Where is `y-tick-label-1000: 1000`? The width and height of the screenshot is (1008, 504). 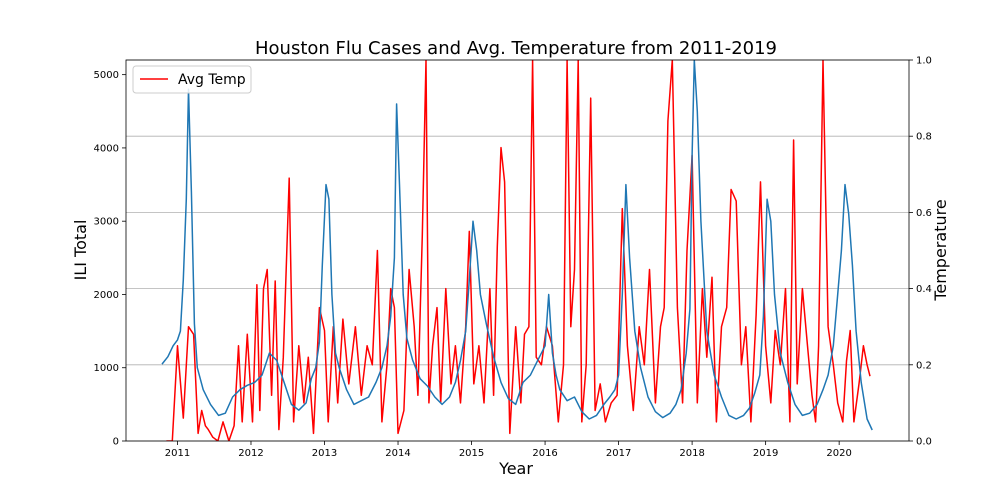 y-tick-label-1000: 1000 is located at coordinates (106, 368).